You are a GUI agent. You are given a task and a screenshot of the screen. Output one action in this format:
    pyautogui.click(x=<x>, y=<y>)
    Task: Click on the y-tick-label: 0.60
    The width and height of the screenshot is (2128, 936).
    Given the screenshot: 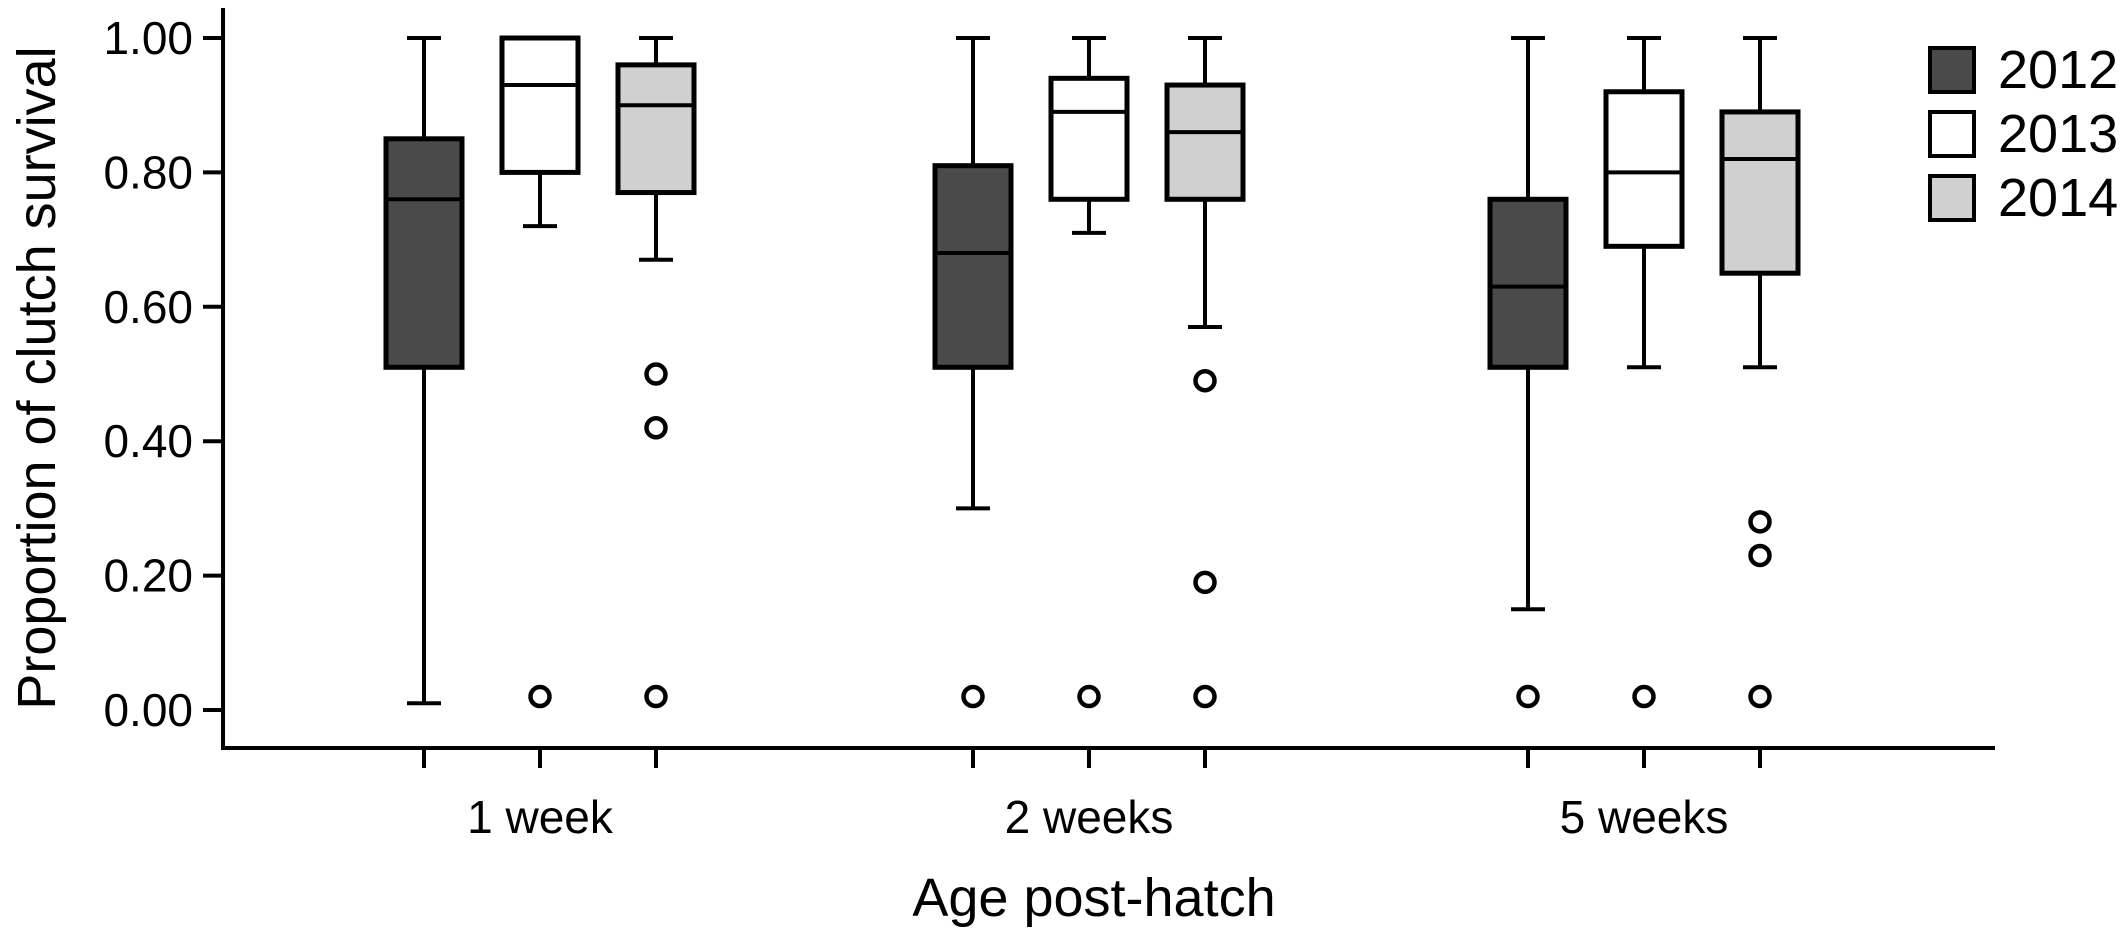 What is the action you would take?
    pyautogui.click(x=148, y=307)
    